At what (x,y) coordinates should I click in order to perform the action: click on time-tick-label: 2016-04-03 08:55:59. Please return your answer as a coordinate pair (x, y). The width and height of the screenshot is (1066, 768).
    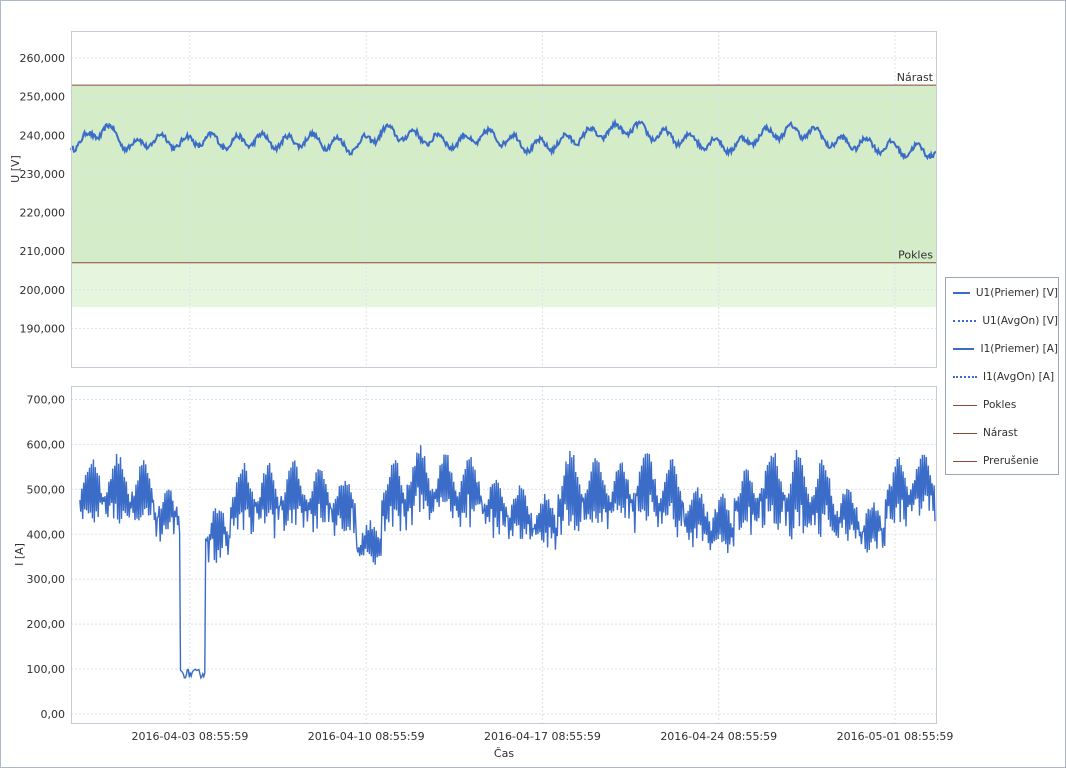
    Looking at the image, I should click on (190, 736).